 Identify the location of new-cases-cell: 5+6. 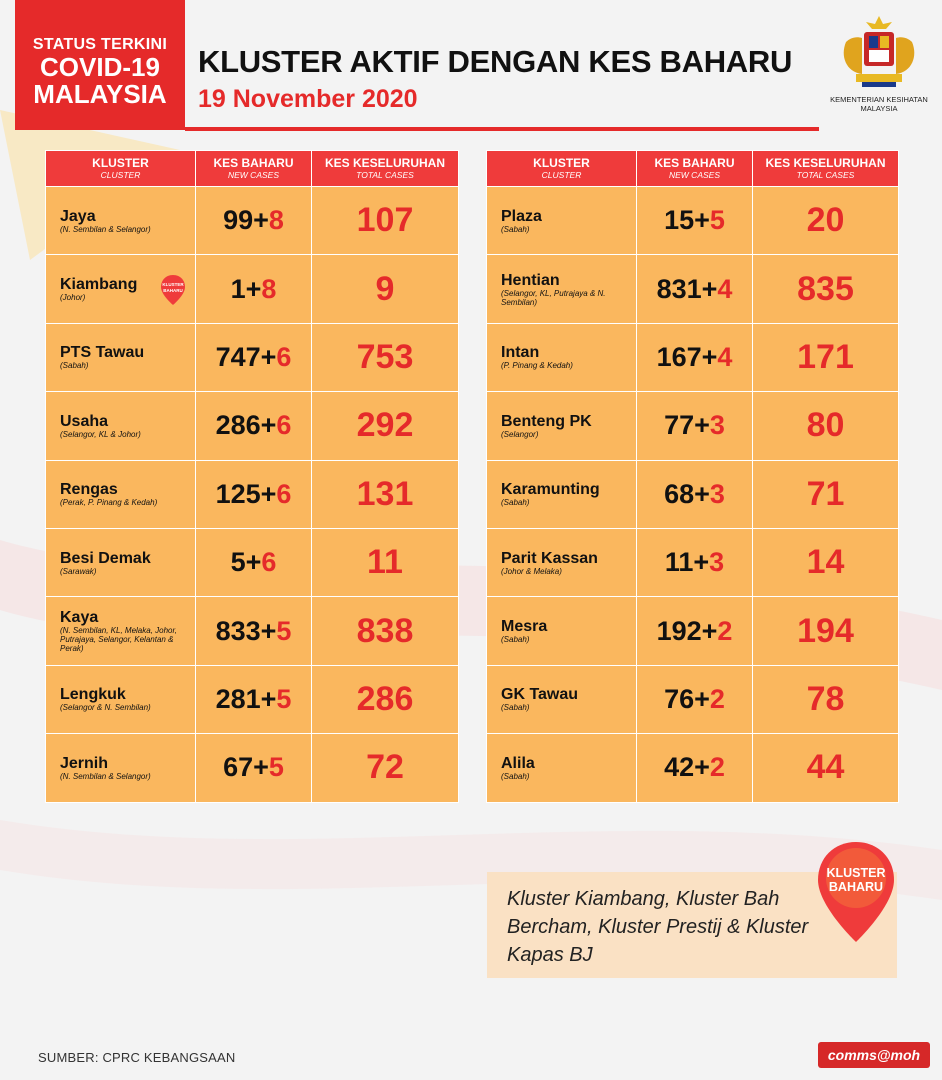
(253, 562).